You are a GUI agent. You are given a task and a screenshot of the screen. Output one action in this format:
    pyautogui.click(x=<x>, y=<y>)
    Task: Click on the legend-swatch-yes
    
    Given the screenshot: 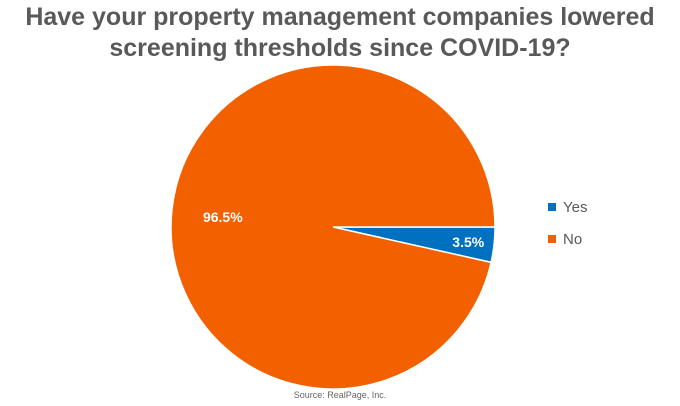 What is the action you would take?
    pyautogui.click(x=552, y=207)
    